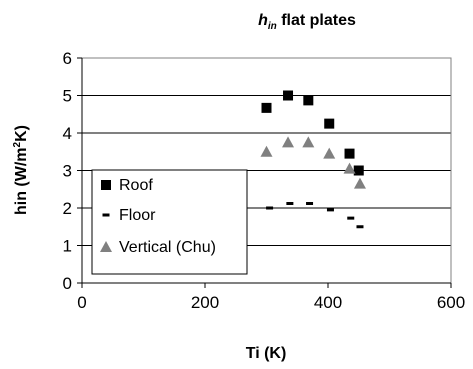 The height and width of the screenshot is (369, 473). I want to click on legend-label: Floor, so click(137, 215).